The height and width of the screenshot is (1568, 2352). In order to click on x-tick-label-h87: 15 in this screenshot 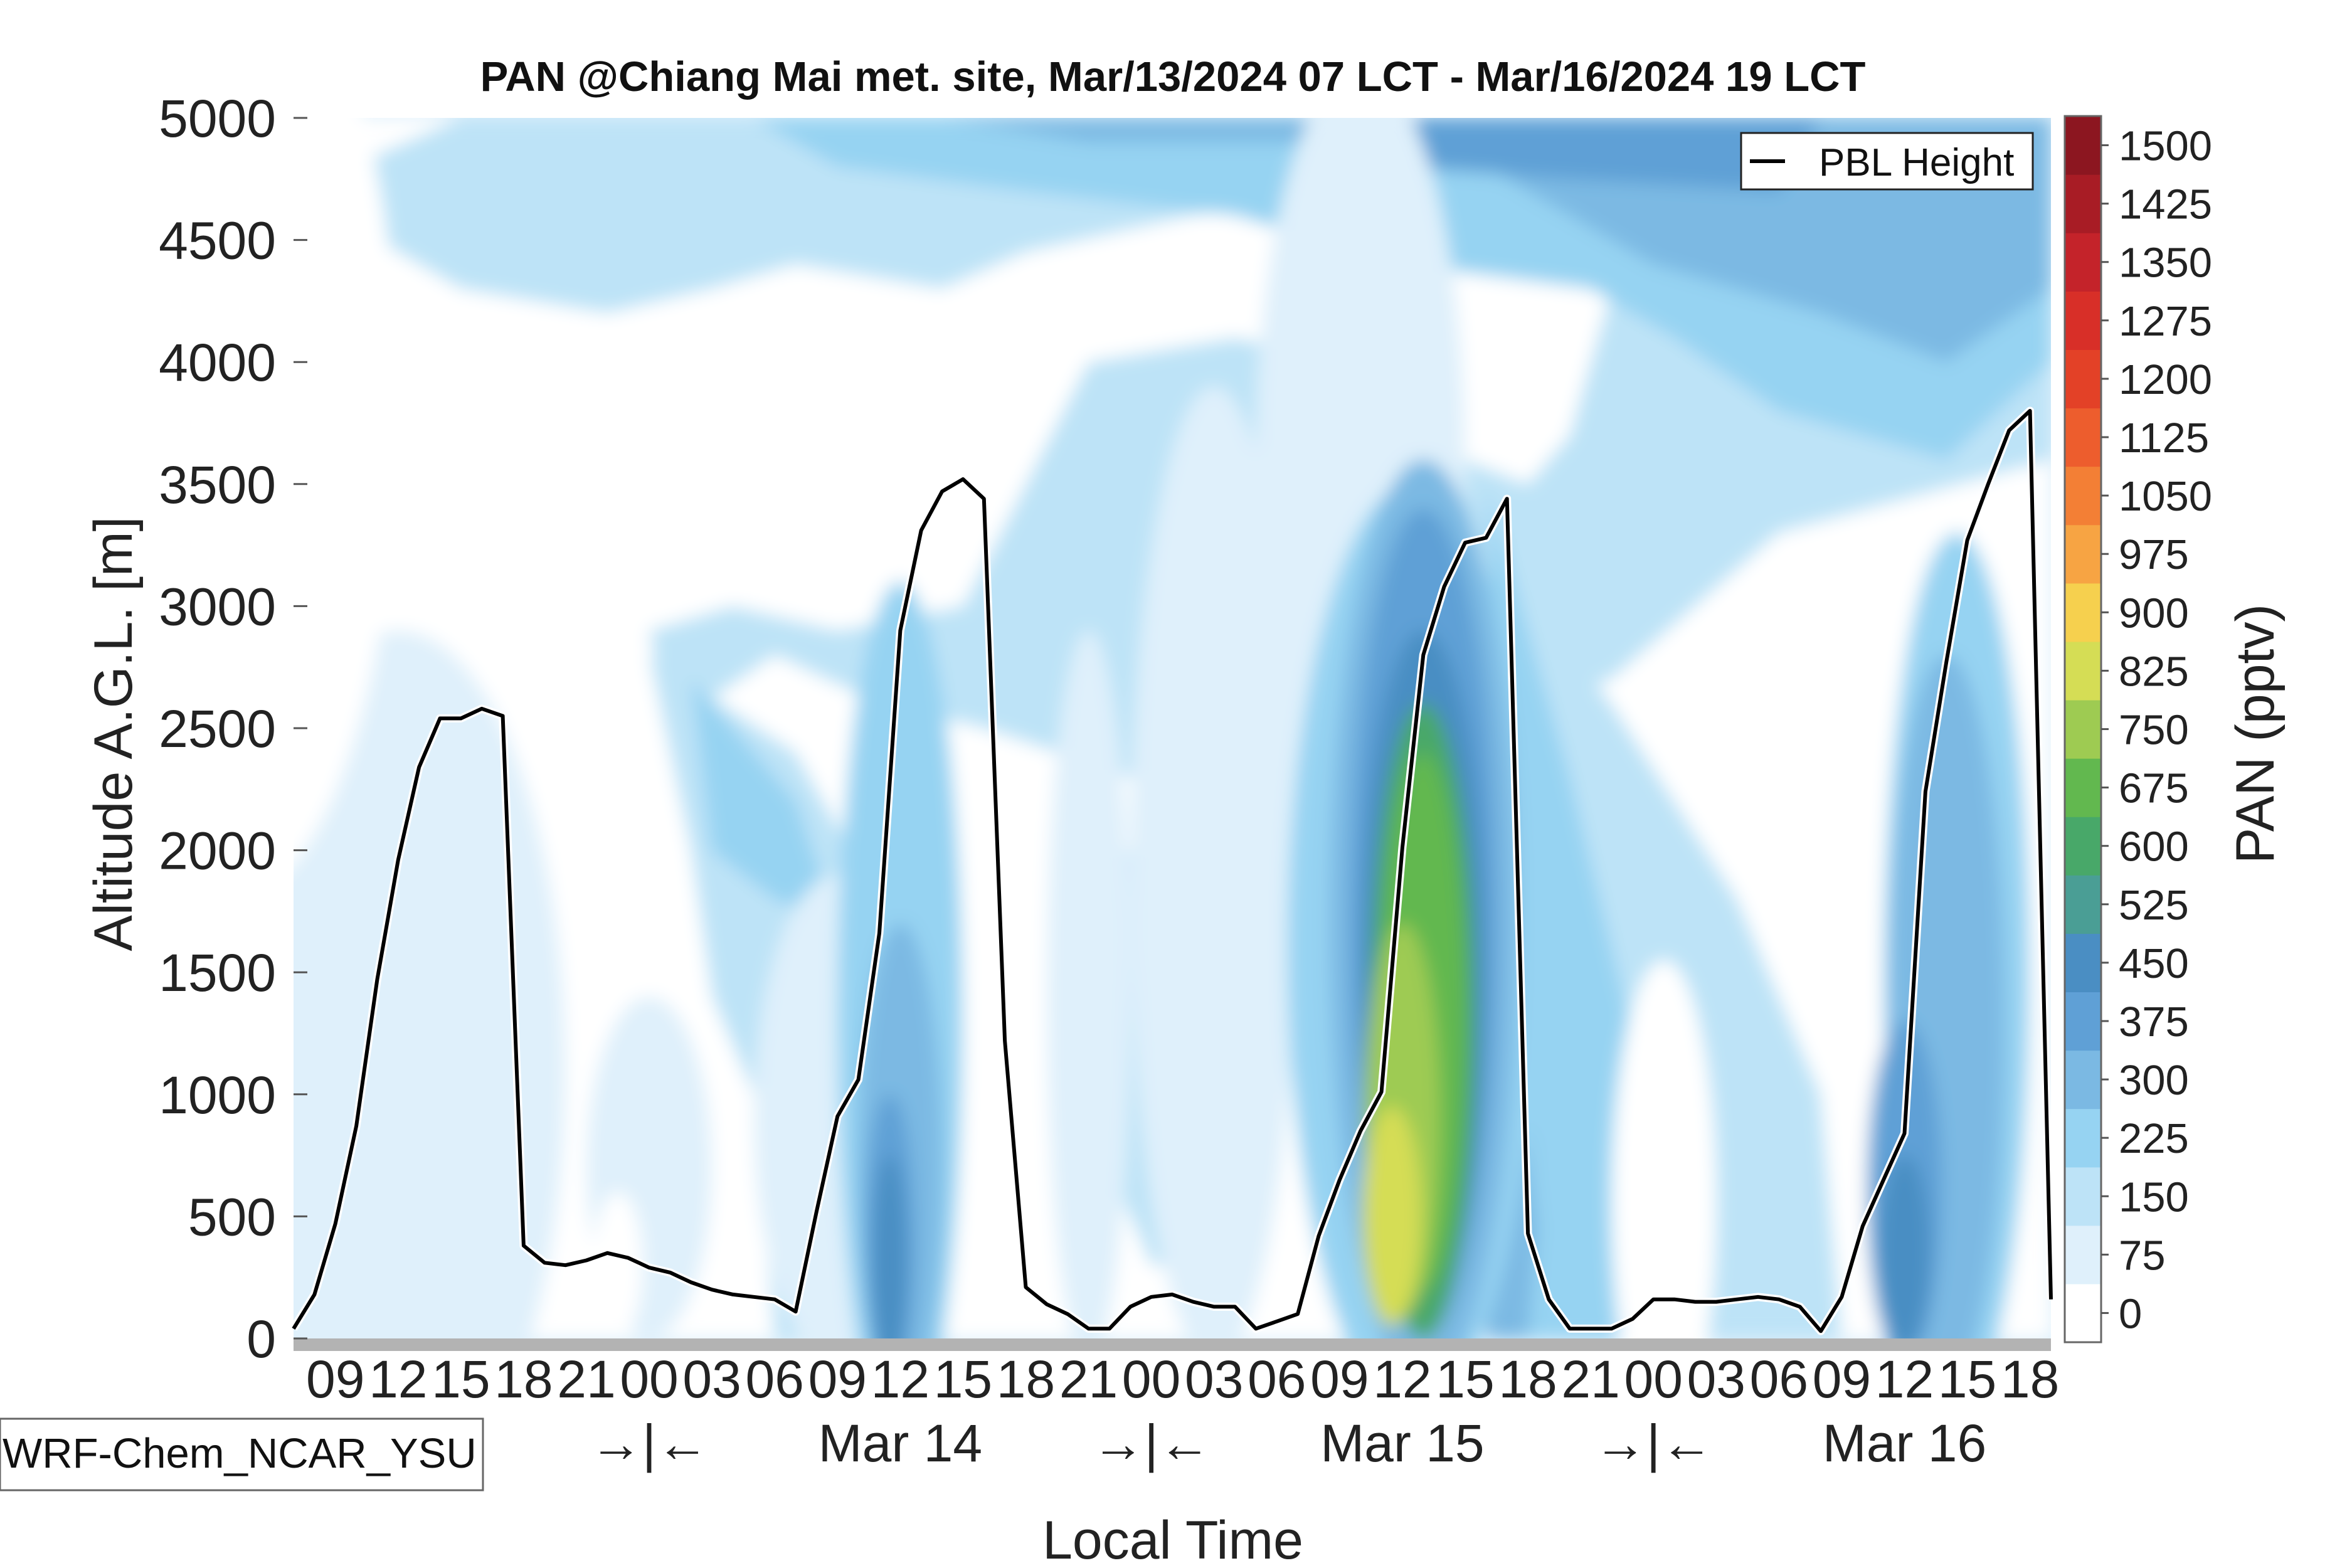, I will do `click(1967, 1379)`.